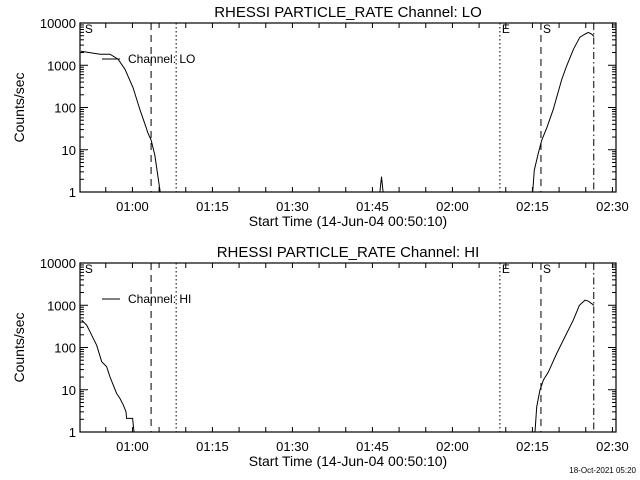 The width and height of the screenshot is (640, 480). Describe the element at coordinates (159, 299) in the screenshot. I see `legend-label: Channel: HI` at that location.